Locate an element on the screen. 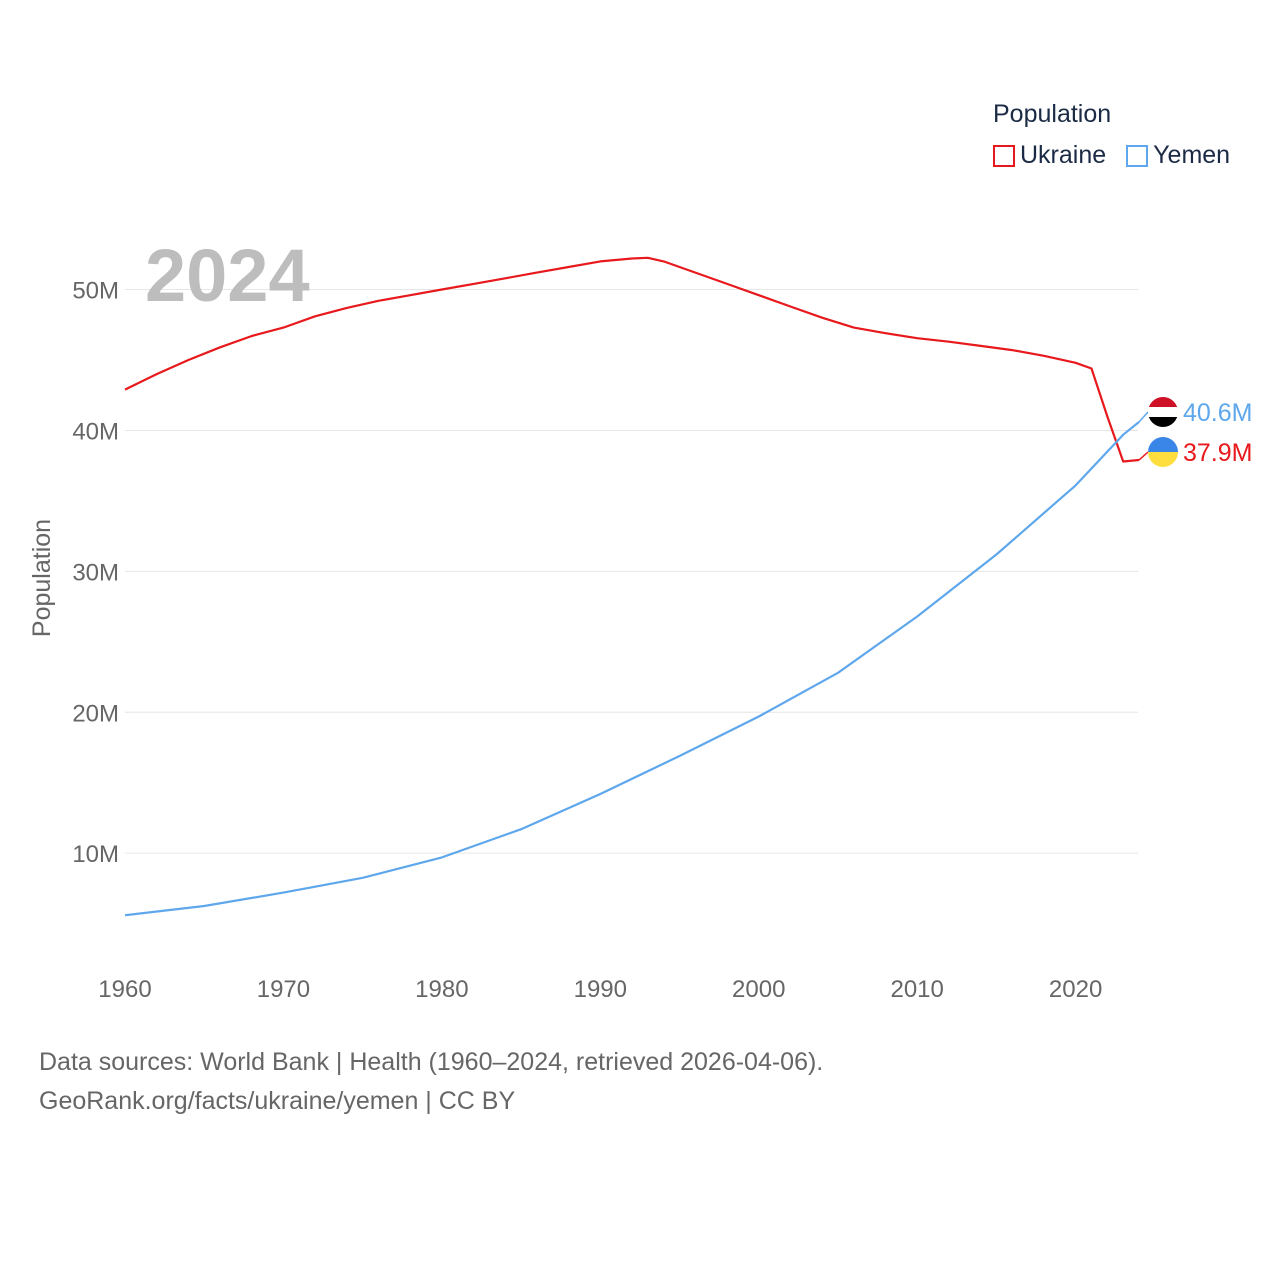  legend-item-yemen: Yemen is located at coordinates (1178, 155).